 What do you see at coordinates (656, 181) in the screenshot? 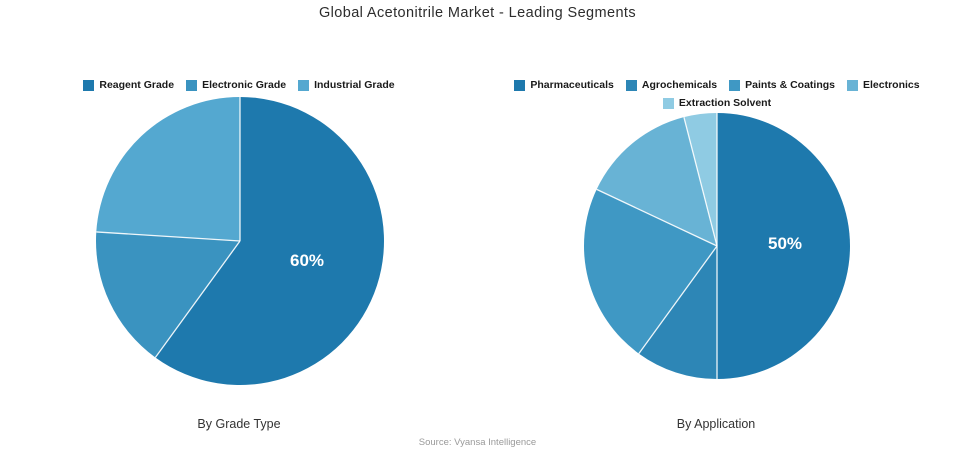
I see `pie-slice-electronics` at bounding box center [656, 181].